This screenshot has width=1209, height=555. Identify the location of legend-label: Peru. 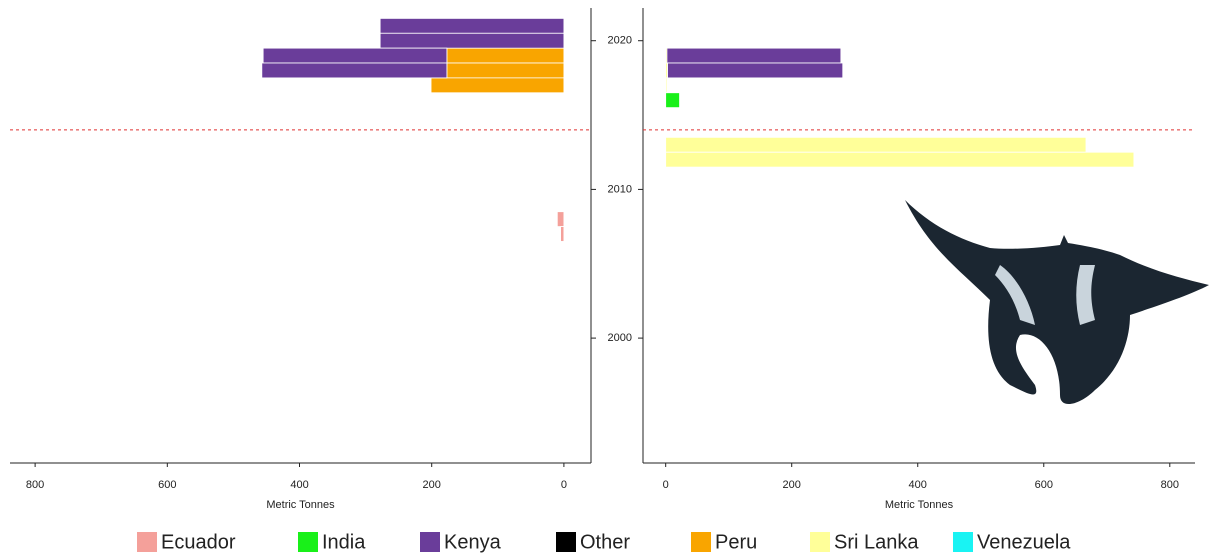
(736, 542).